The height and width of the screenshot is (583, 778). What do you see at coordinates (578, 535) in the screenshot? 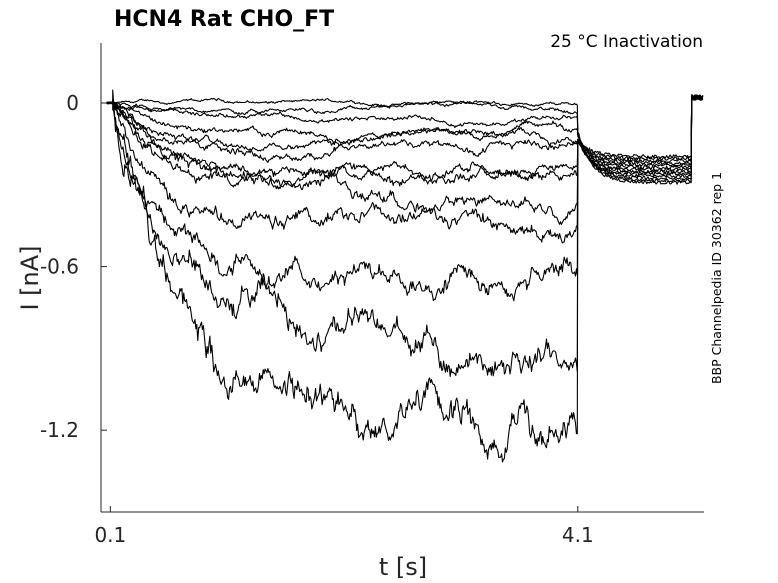
I see `x-tick-label: 4.1` at bounding box center [578, 535].